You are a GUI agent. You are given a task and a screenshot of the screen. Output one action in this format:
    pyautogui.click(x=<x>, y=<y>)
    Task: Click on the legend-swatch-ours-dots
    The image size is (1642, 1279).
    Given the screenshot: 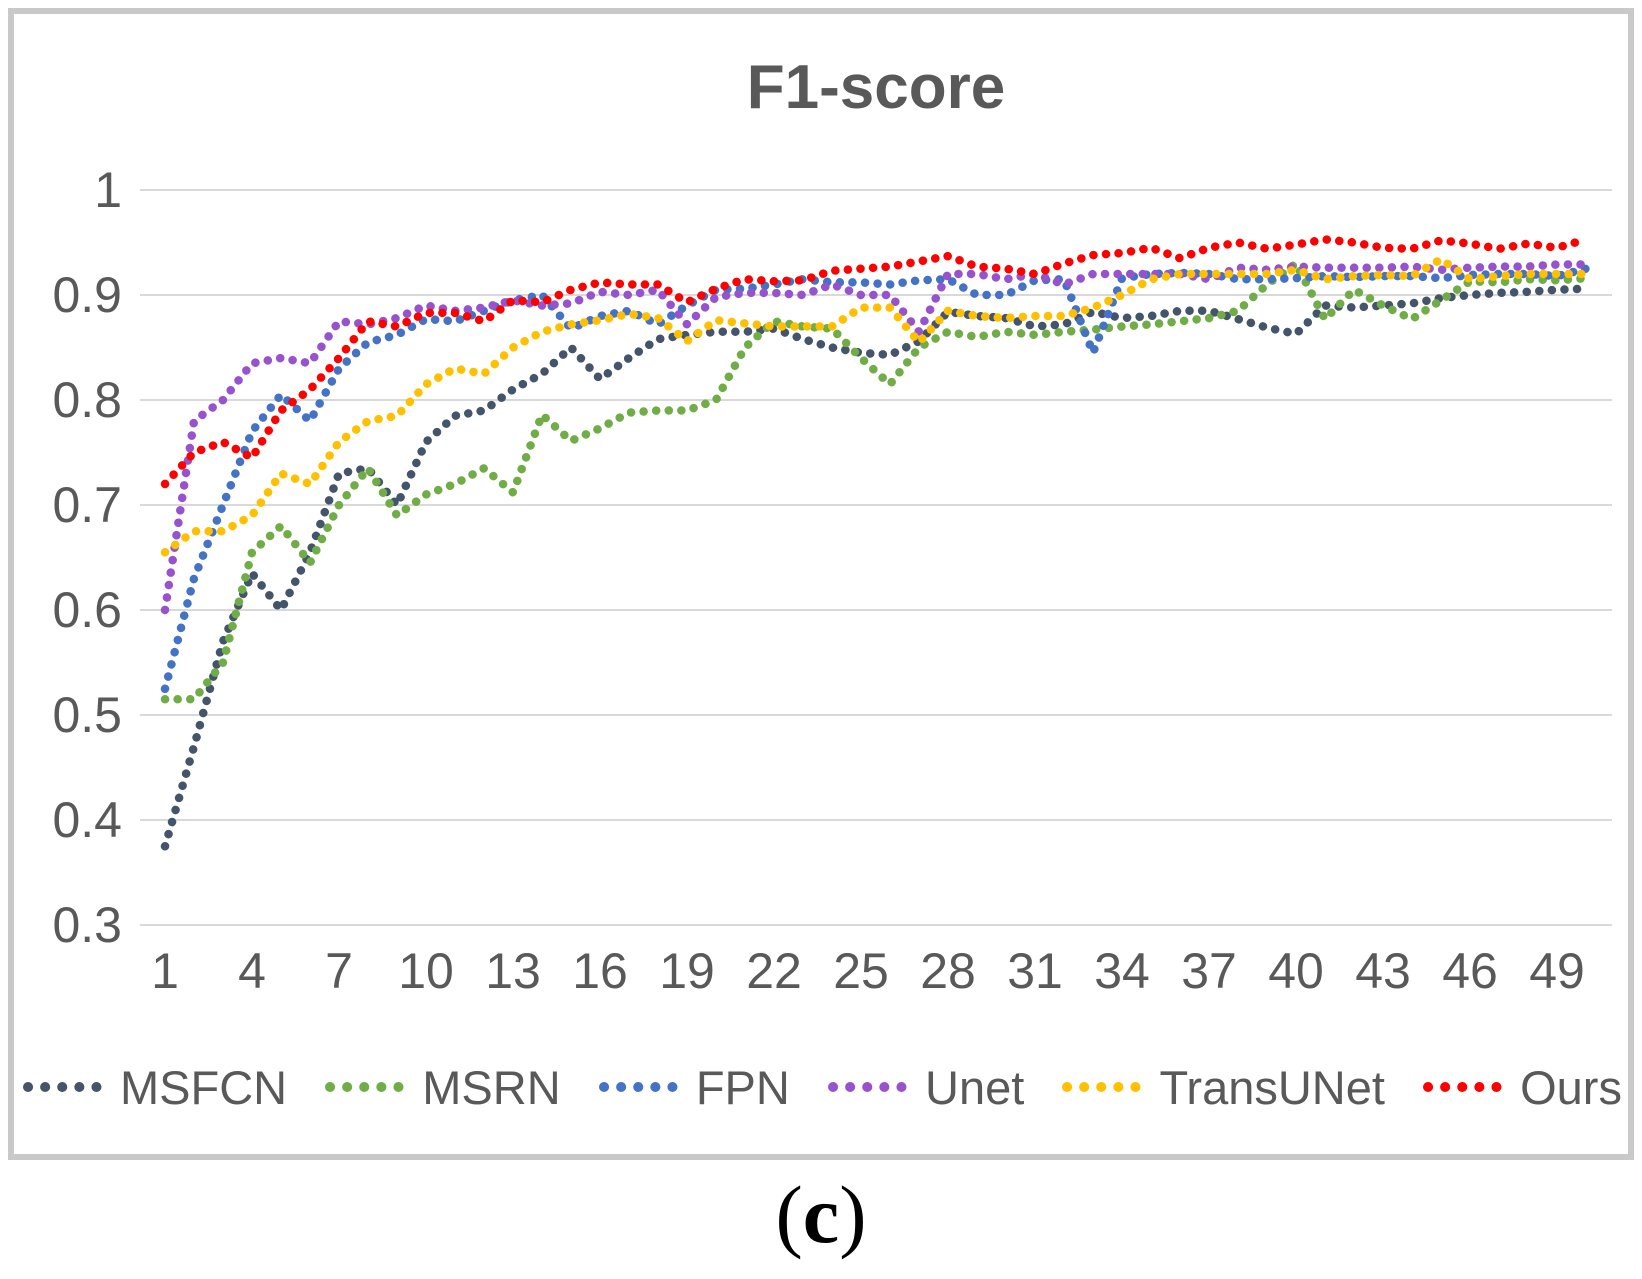 What is the action you would take?
    pyautogui.click(x=1464, y=1087)
    